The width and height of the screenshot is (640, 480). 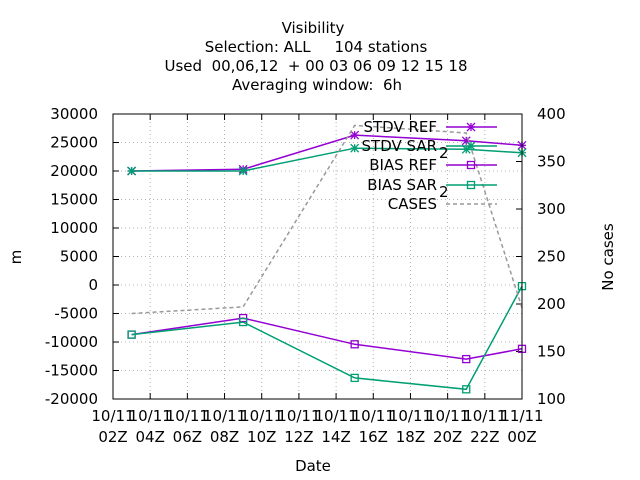 I want to click on legend-label-stdv-sar: STDV SAR, so click(x=399, y=146).